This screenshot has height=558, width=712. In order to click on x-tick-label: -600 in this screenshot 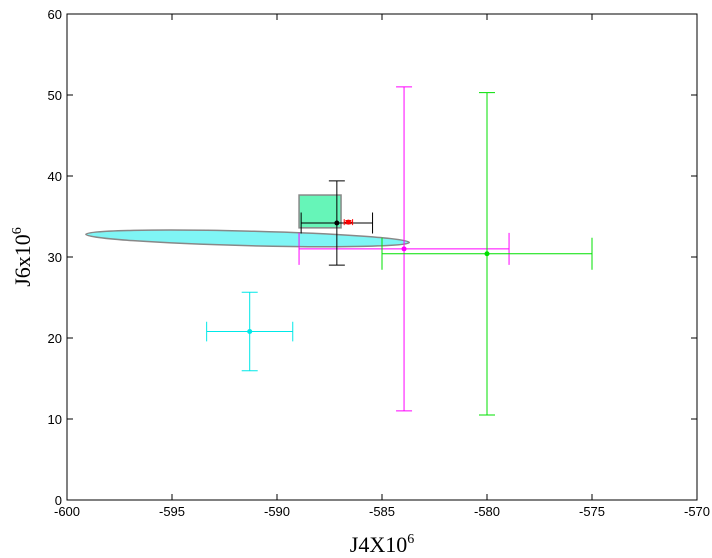, I will do `click(67, 511)`.